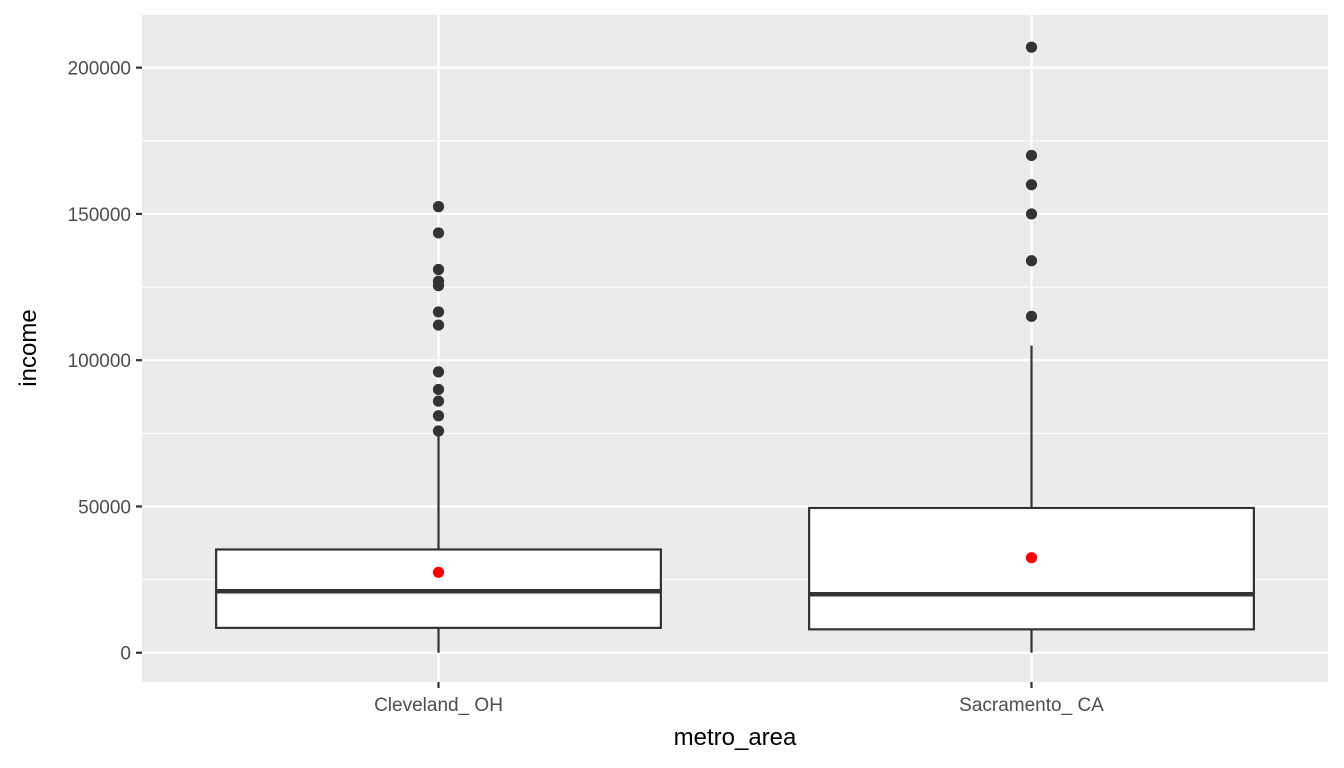 This screenshot has width=1344, height=768. I want to click on y-axis-title: income, so click(28, 347).